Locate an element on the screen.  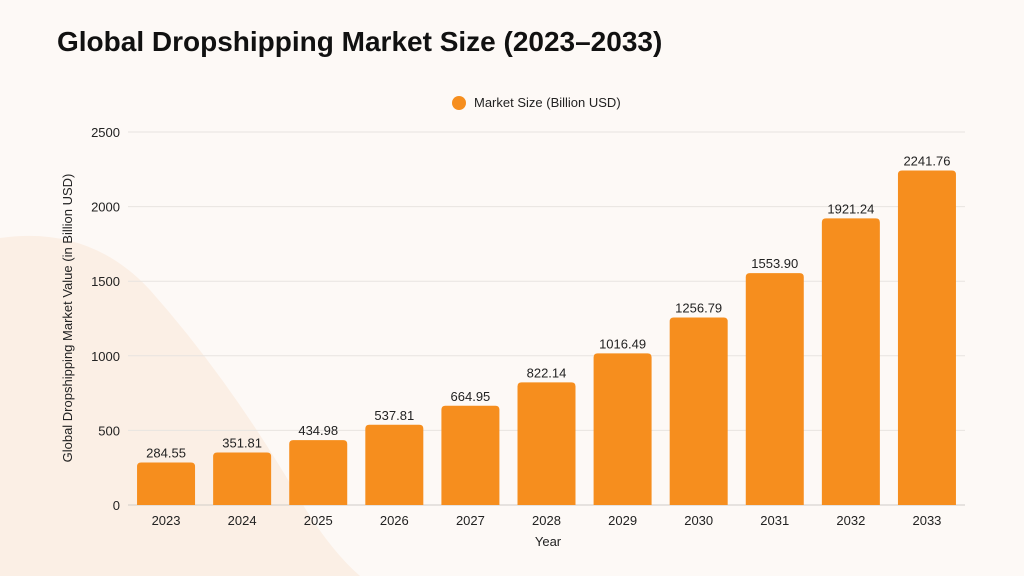
legend: Market Size (Billion USD) is located at coordinates (536, 102).